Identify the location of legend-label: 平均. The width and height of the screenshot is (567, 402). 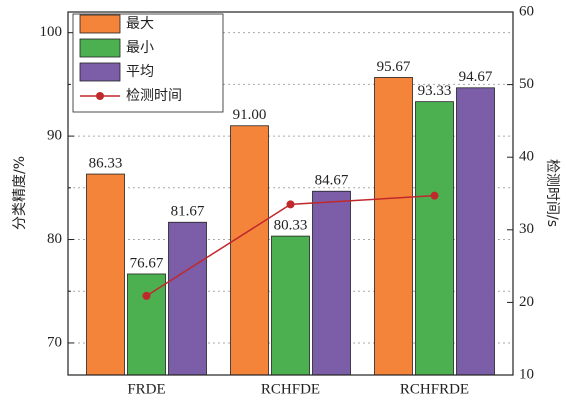
(140, 72).